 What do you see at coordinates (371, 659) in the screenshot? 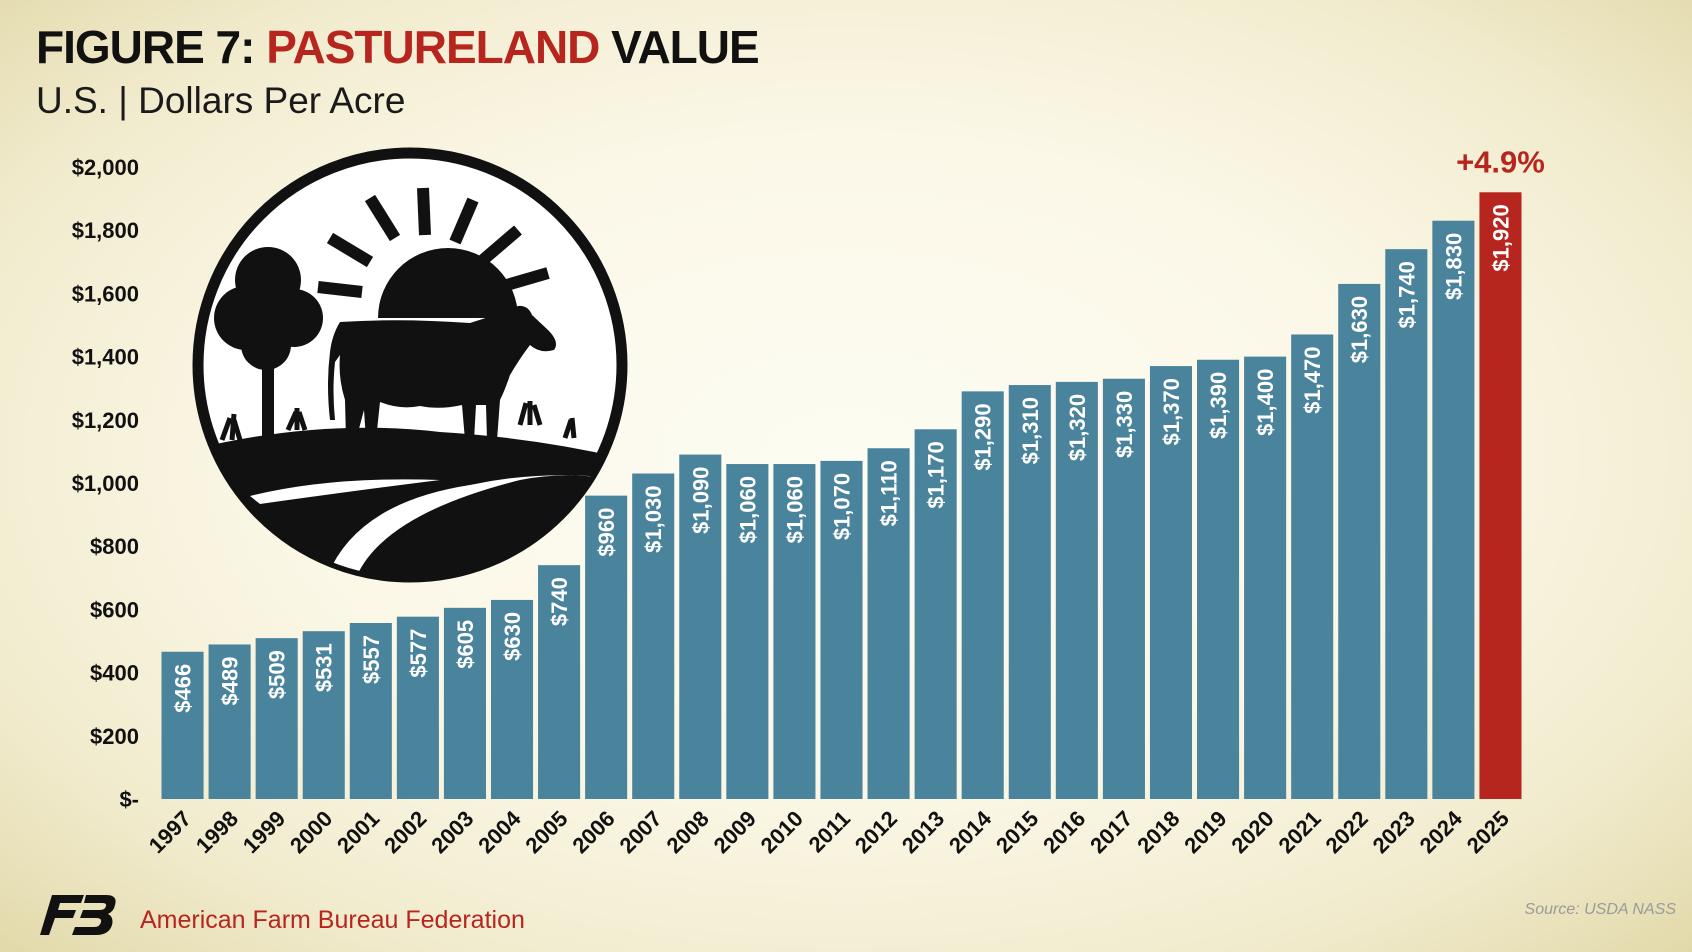
I see `data-label-2001: $557` at bounding box center [371, 659].